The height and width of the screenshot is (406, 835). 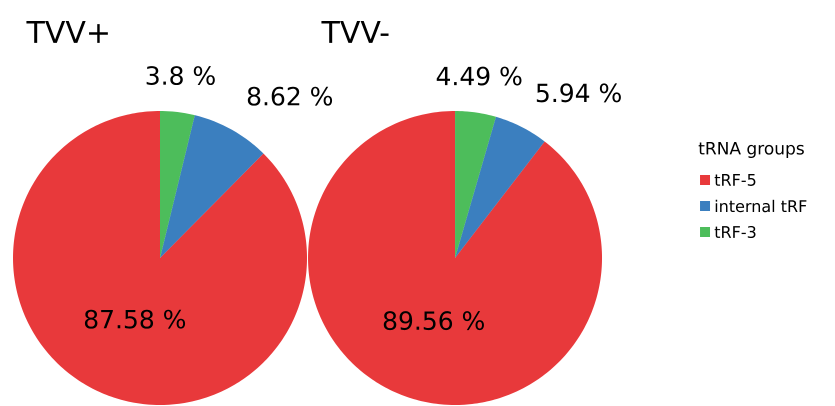 I want to click on legend-label: tRF-3, so click(x=735, y=232).